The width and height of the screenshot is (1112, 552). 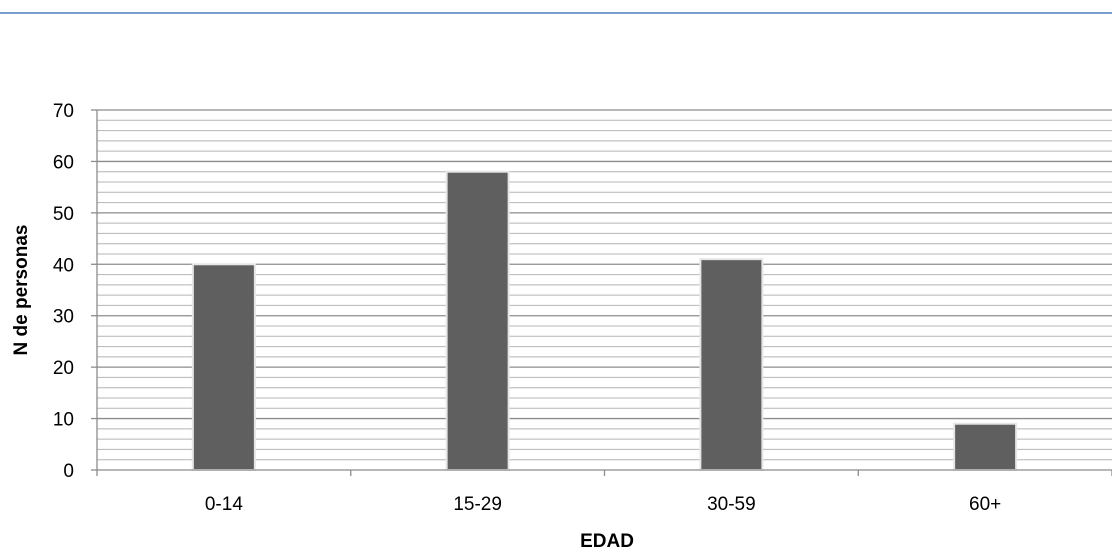 I want to click on x-tick-labels: 0-14 15-29 30-59 60+, so click(x=603, y=504).